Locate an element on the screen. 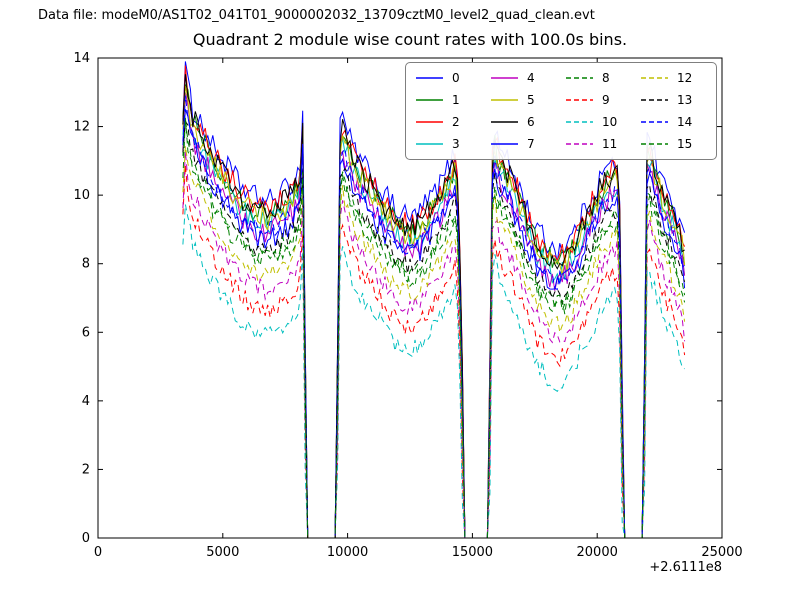  legend-item-11: 11 is located at coordinates (598, 144).